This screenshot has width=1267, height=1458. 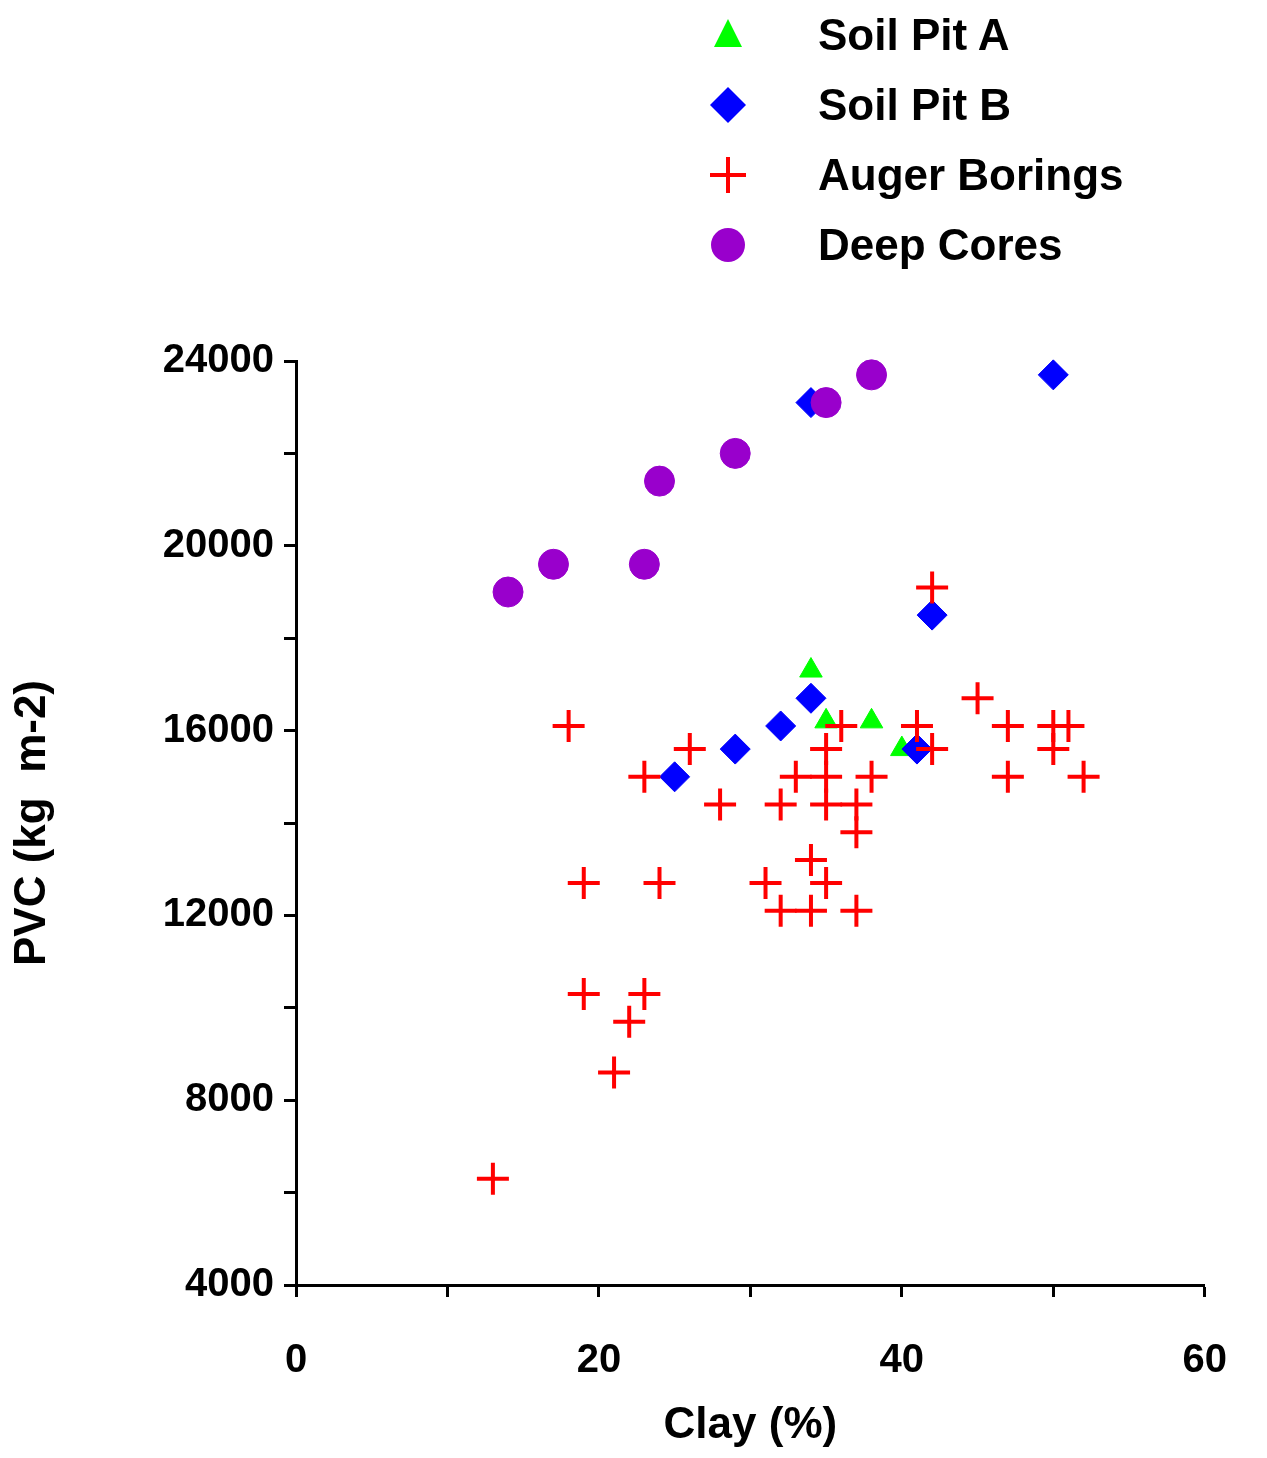 What do you see at coordinates (915, 105) in the screenshot?
I see `legend-label: Soil Pit B` at bounding box center [915, 105].